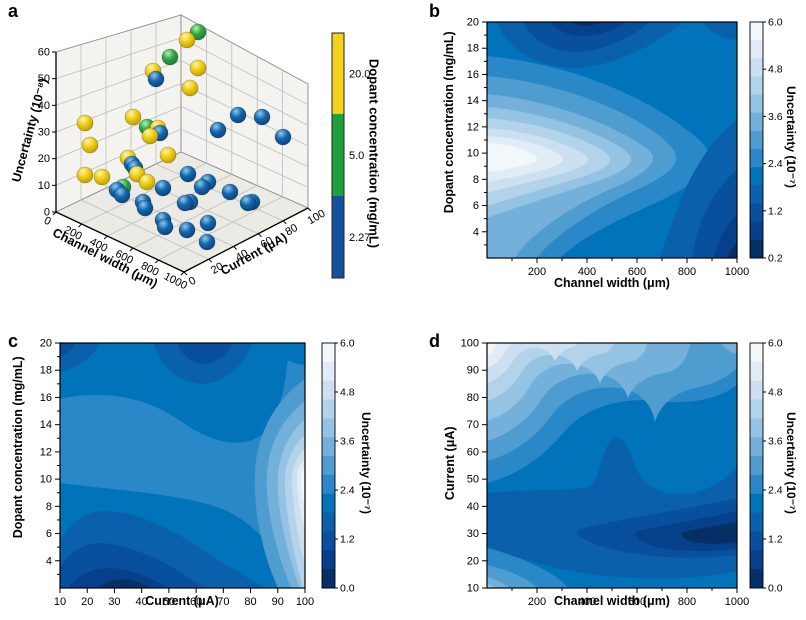  Describe the element at coordinates (612, 140) in the screenshot. I see `contour-bands-b` at that location.